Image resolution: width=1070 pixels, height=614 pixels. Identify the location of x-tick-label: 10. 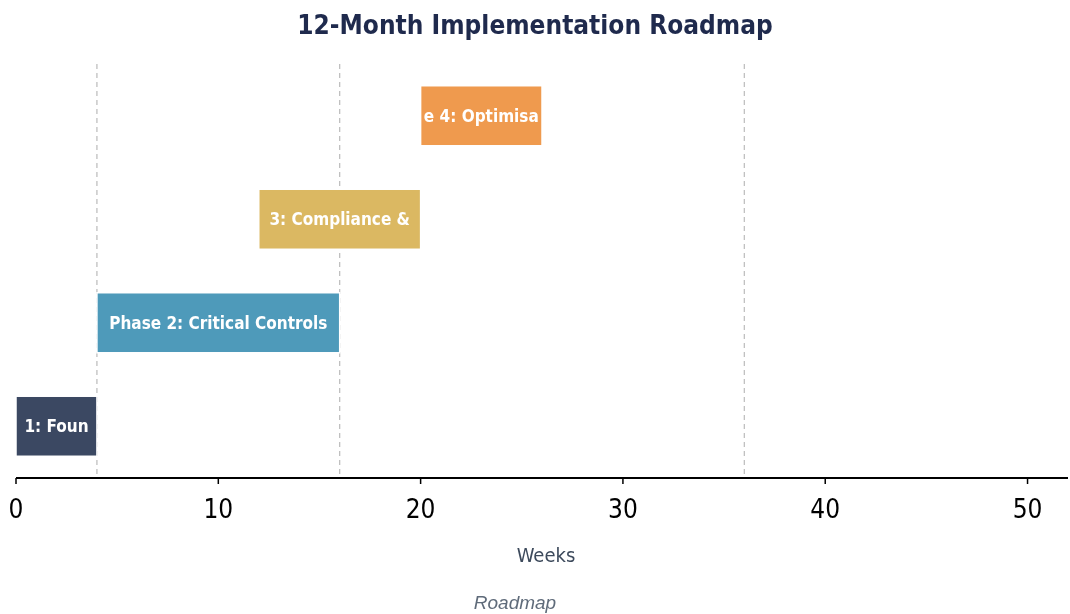
(218, 509).